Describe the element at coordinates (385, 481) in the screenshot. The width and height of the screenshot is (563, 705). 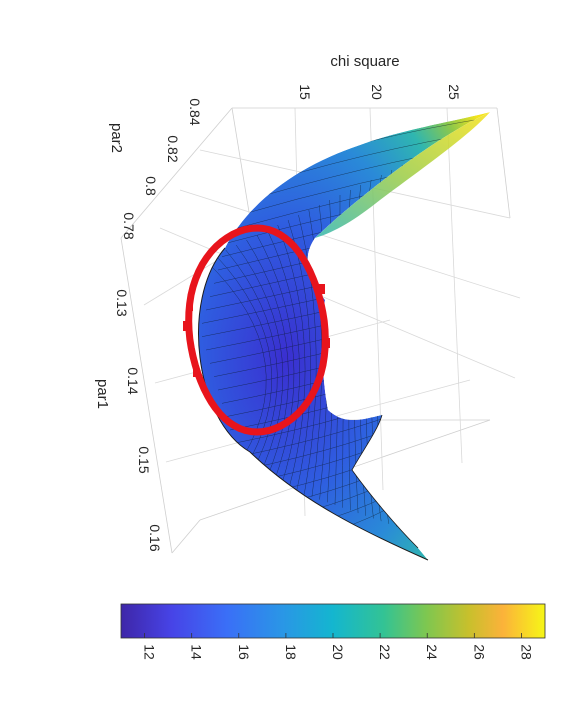
I see `surface-inner-edge` at that location.